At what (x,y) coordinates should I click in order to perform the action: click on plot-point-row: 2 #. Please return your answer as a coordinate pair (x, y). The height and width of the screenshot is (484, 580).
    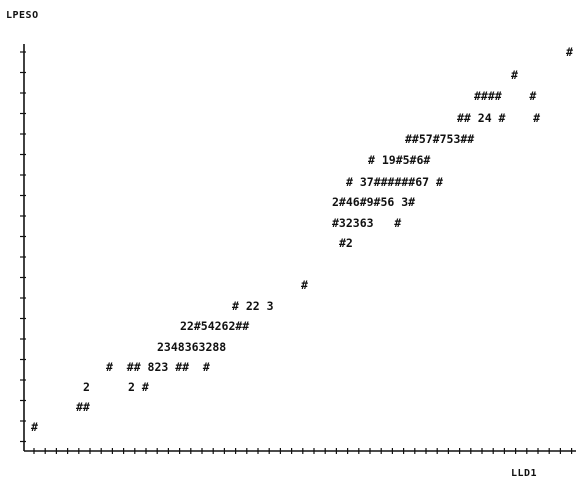
    Looking at the image, I should click on (138, 387).